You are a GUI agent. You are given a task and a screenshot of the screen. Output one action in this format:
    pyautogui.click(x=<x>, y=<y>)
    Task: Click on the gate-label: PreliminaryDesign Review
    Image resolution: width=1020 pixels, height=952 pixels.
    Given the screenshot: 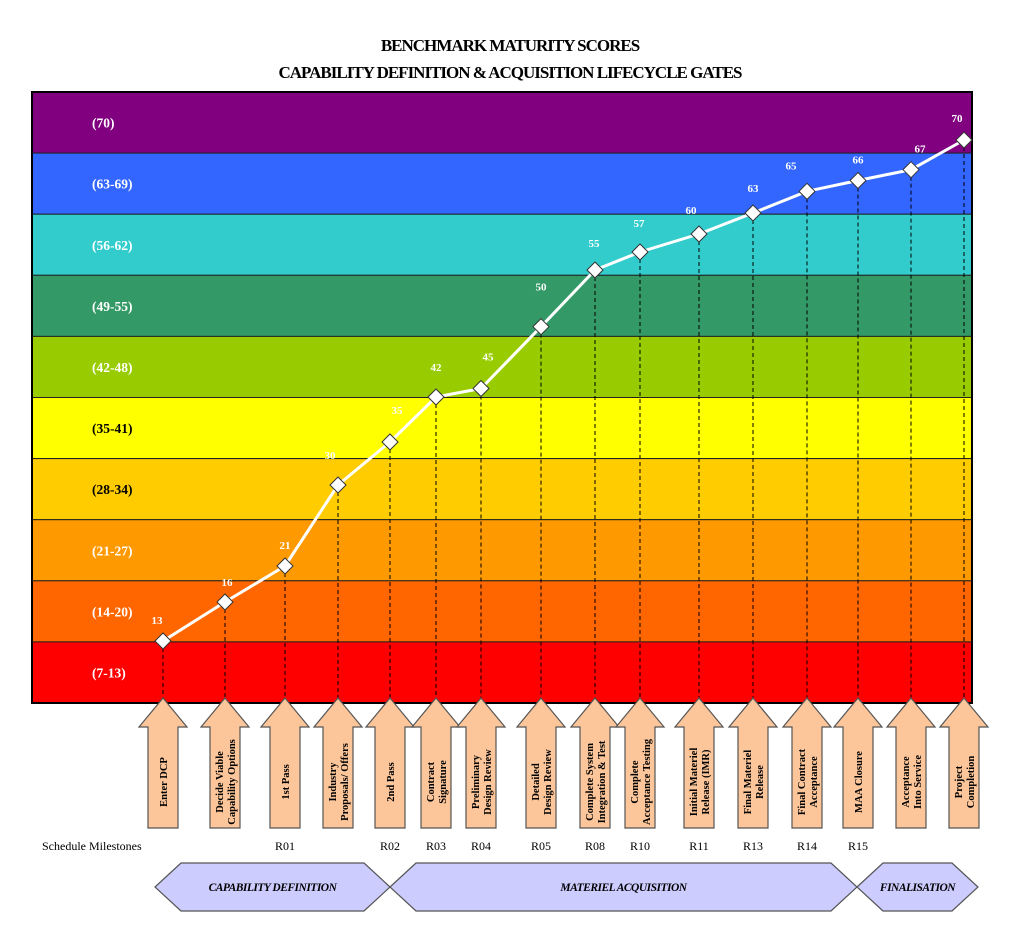 What is the action you would take?
    pyautogui.click(x=482, y=782)
    